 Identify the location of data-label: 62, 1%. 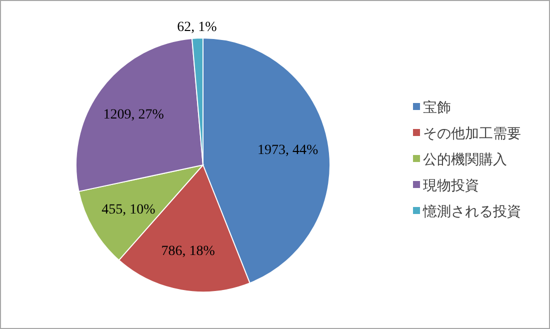
(197, 28).